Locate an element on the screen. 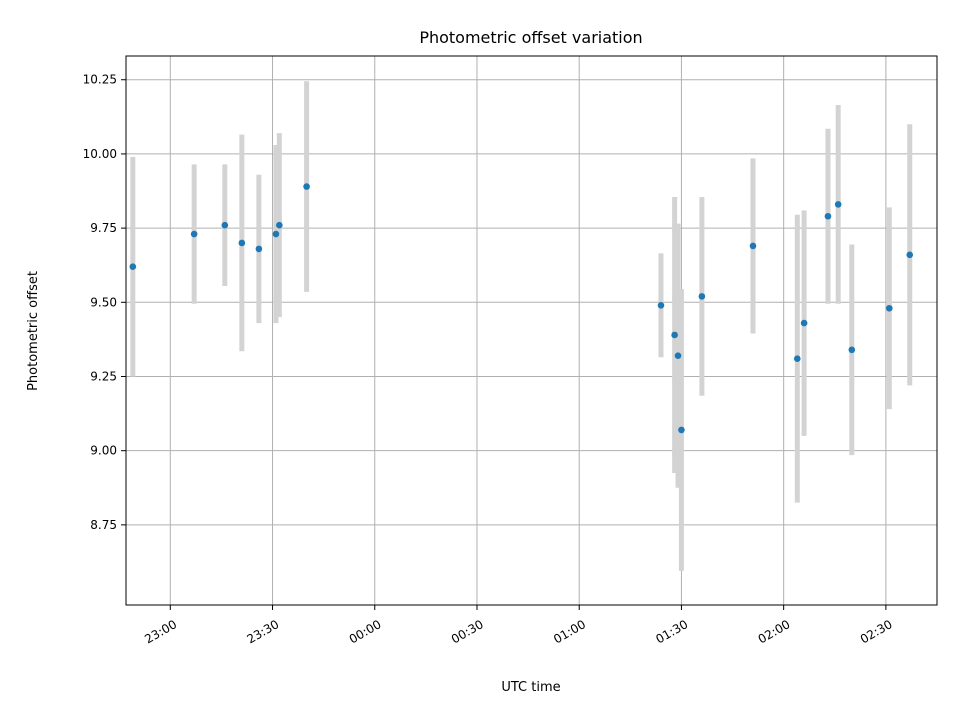 This screenshot has width=960, height=720. y-tick-label: 9.50 is located at coordinates (103, 302).